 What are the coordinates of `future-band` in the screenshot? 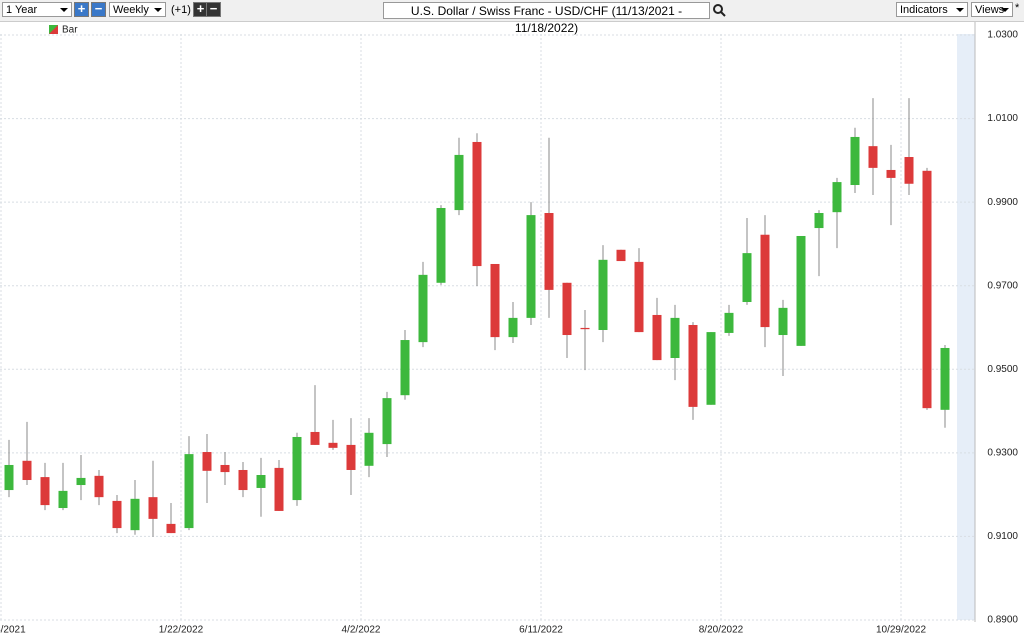 It's located at (966, 327).